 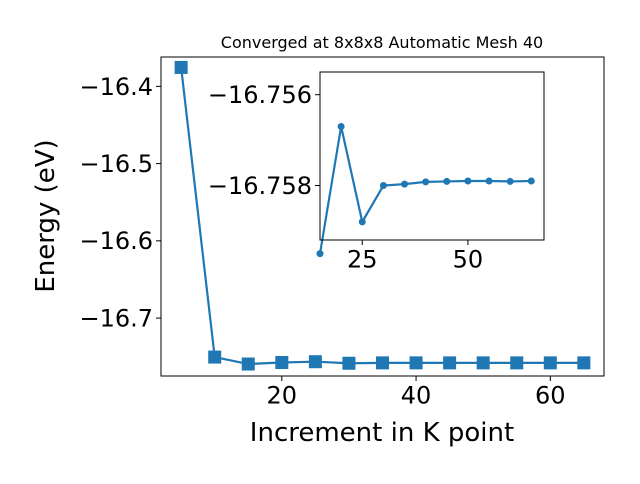 What do you see at coordinates (382, 433) in the screenshot?
I see `x-axis-label: Increment in K point` at bounding box center [382, 433].